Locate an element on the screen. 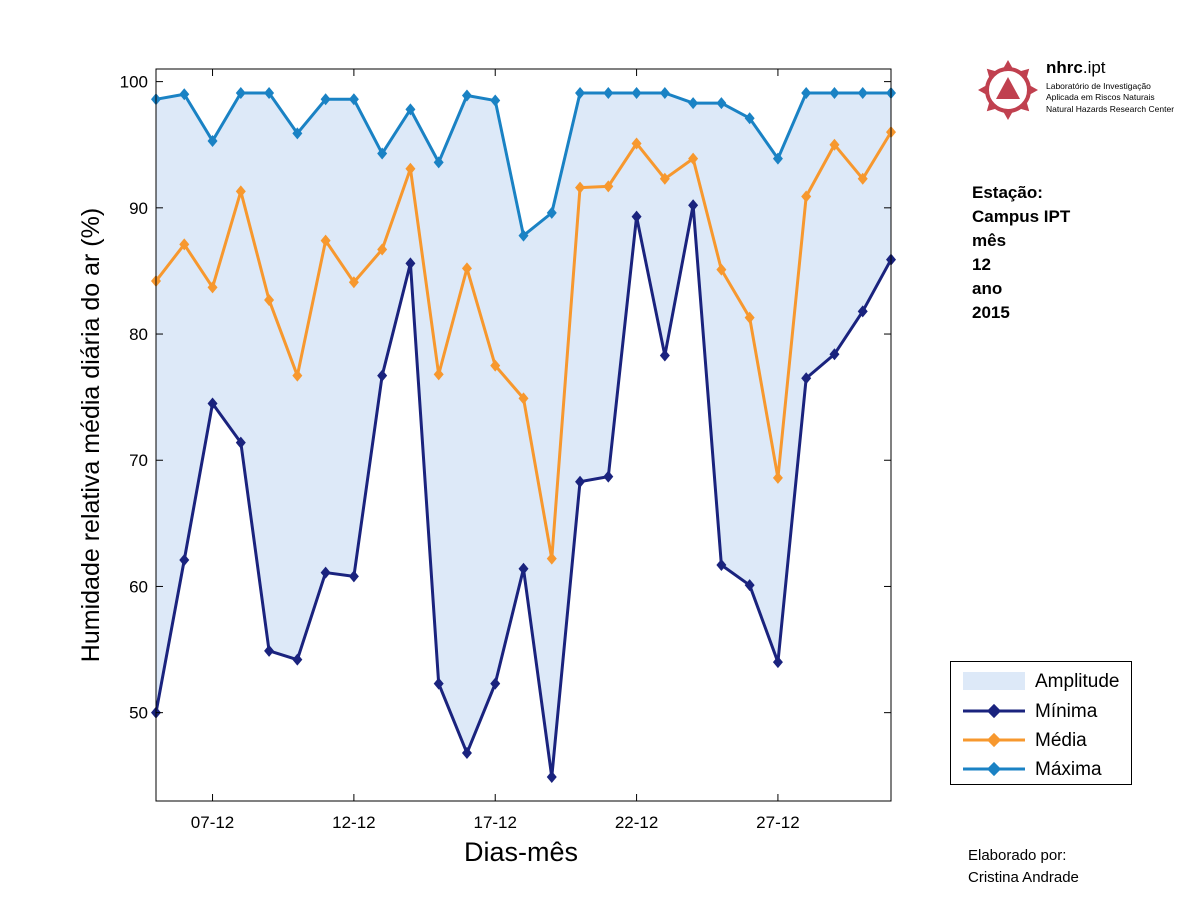 This screenshot has width=1200, height=901. y-tick-label: 60 is located at coordinates (138, 586).